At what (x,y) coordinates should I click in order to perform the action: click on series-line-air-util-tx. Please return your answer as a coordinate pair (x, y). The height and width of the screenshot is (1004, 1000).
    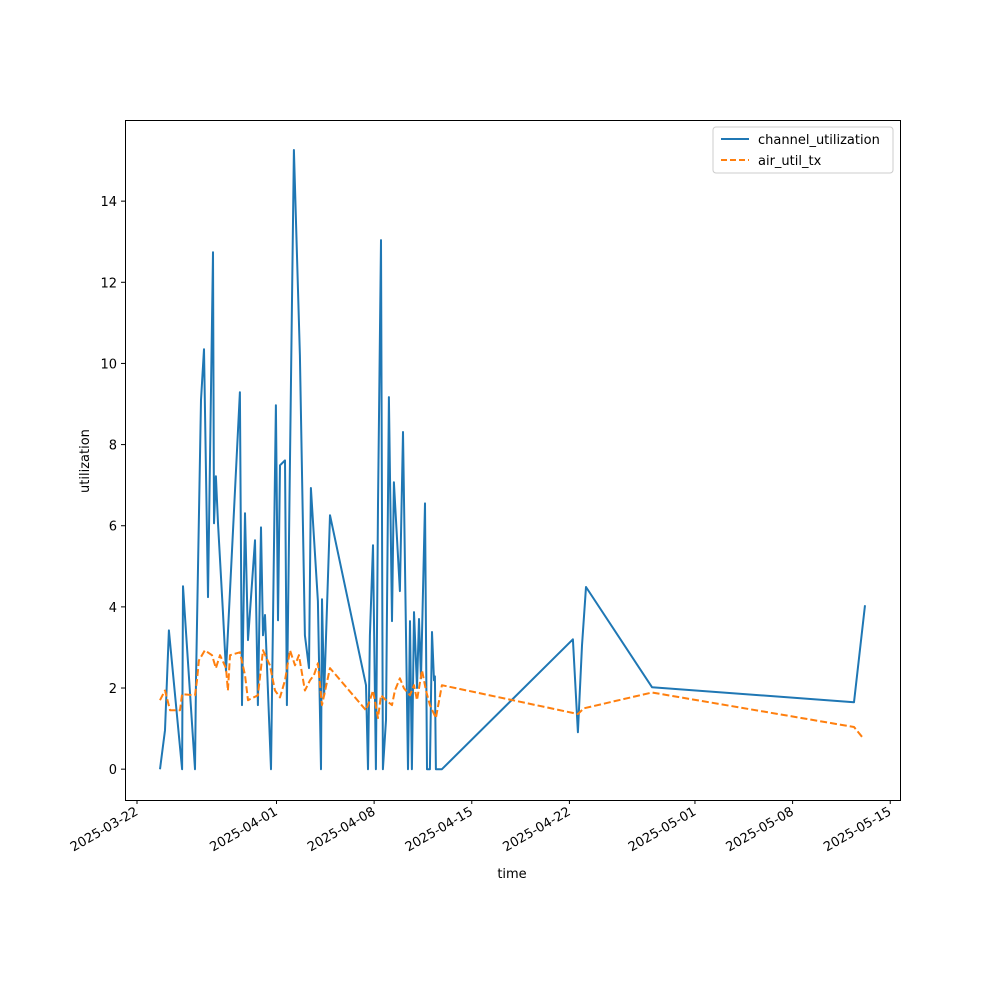
    Looking at the image, I should click on (511, 694).